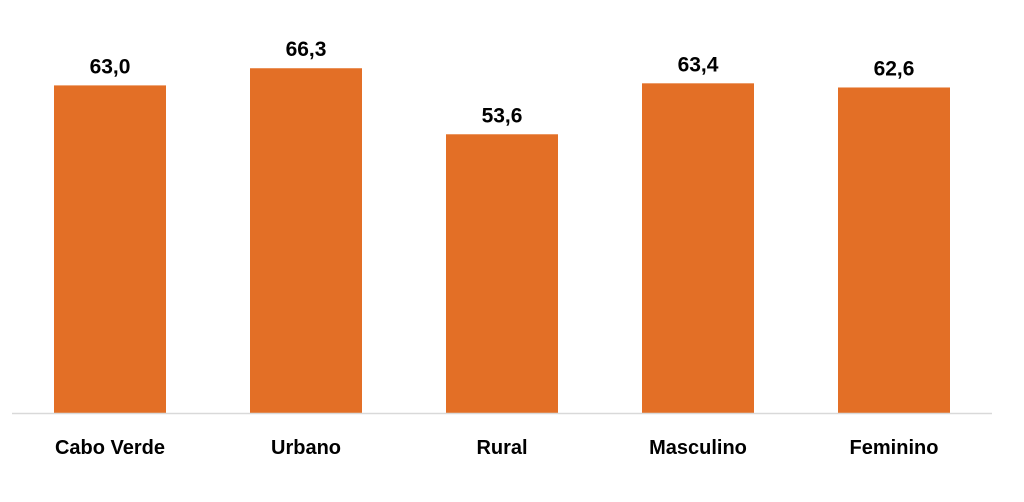  What do you see at coordinates (110, 66) in the screenshot?
I see `value-label: 63,0` at bounding box center [110, 66].